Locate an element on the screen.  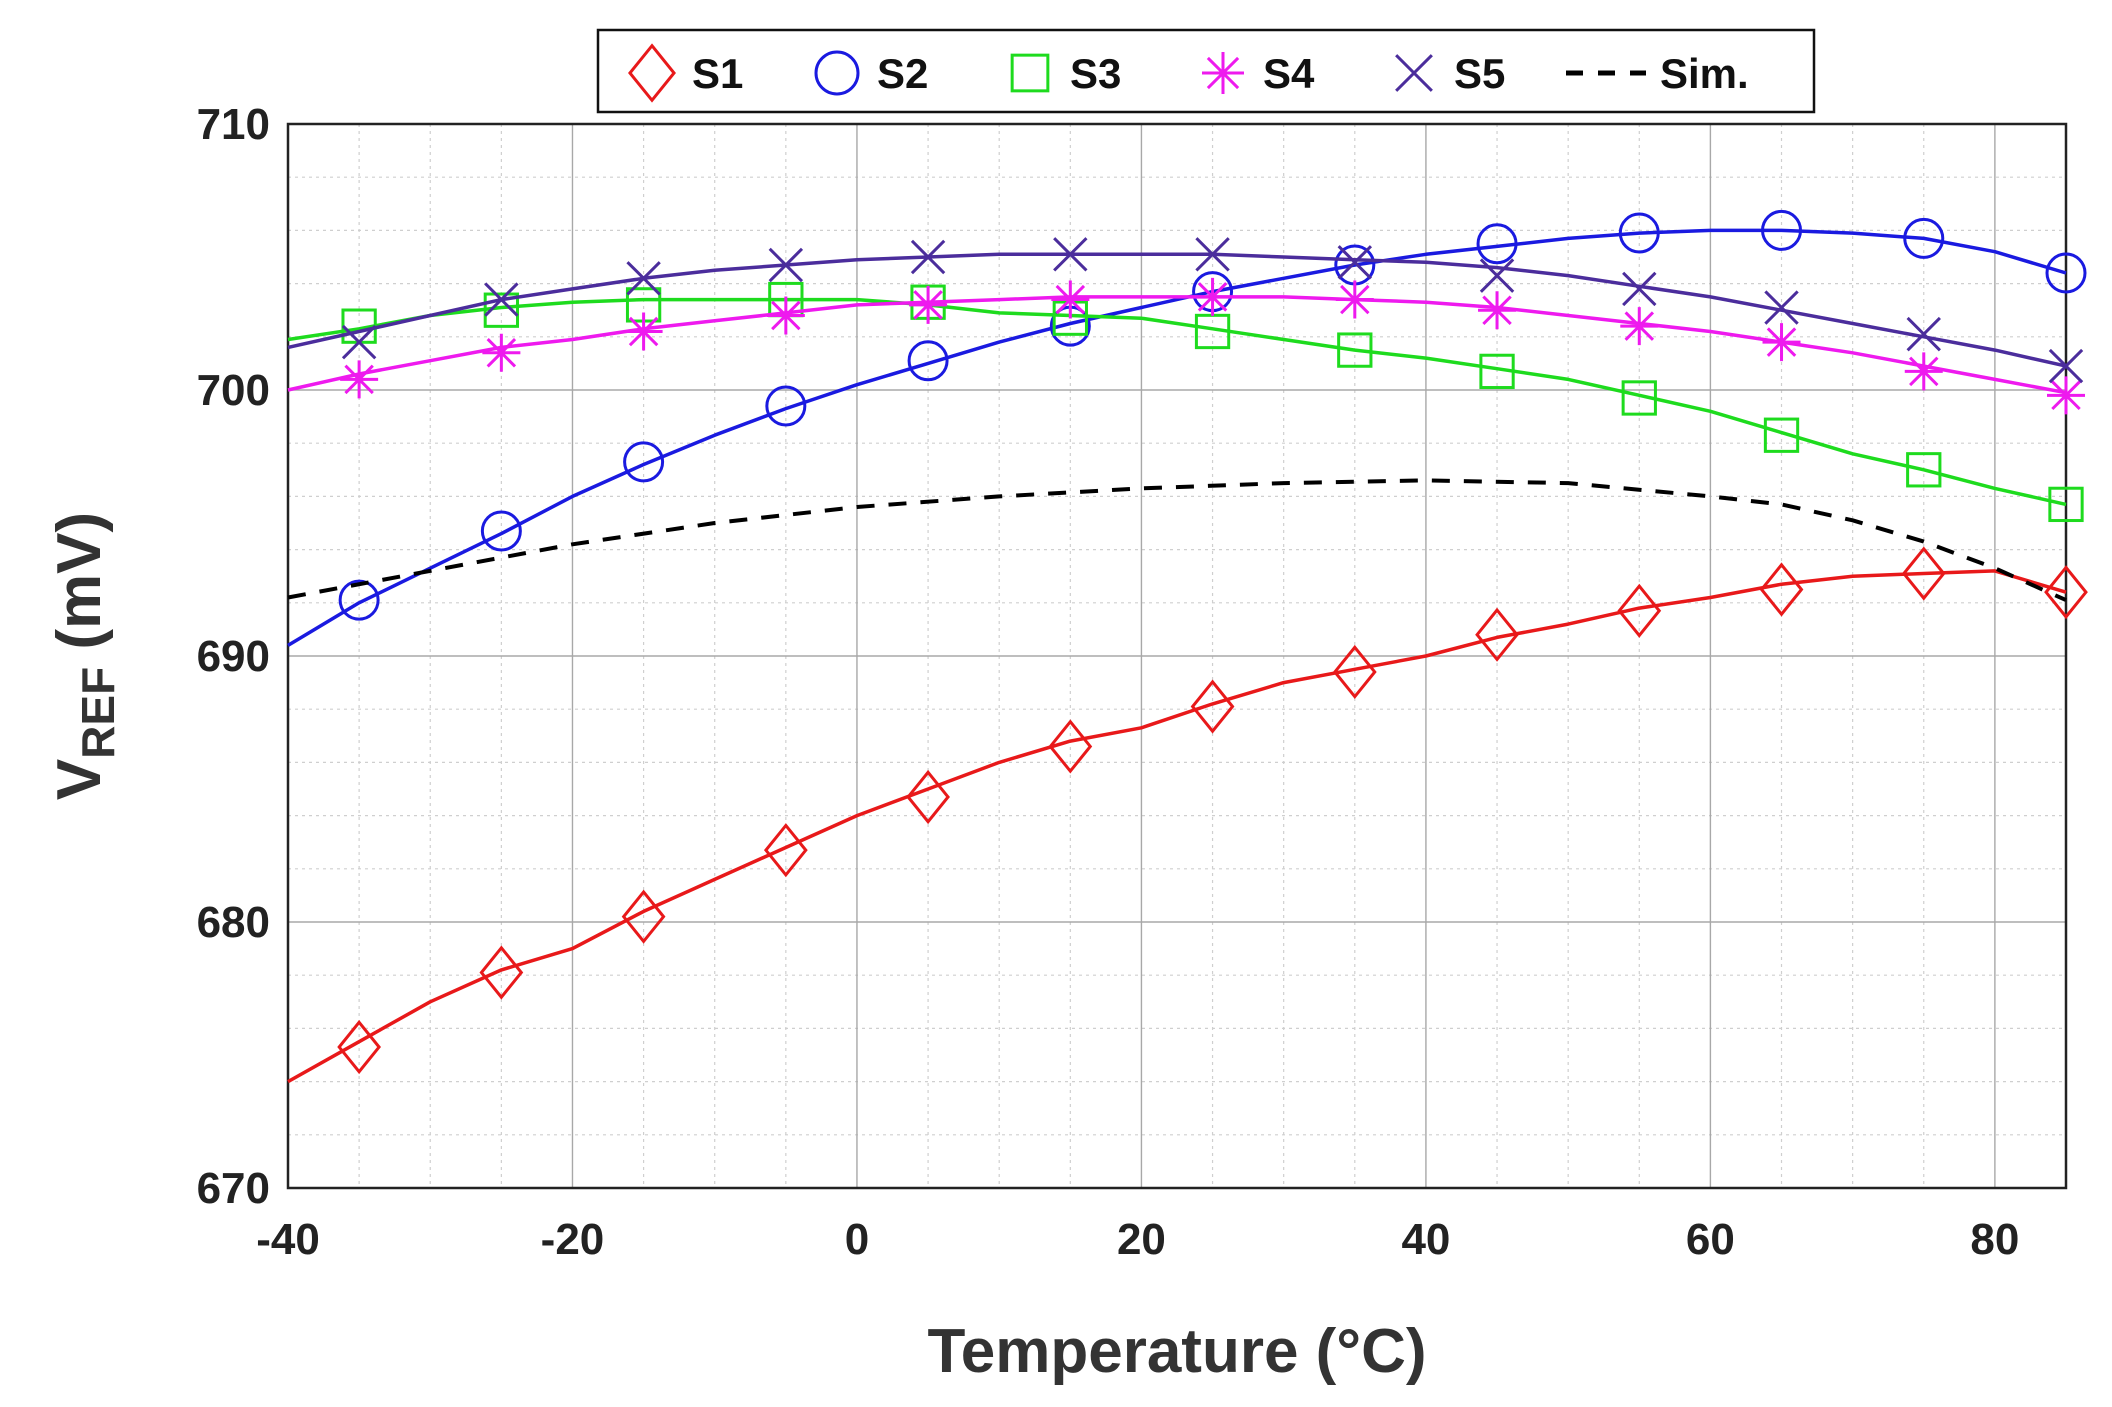
x-tick-label: 20 is located at coordinates (1141, 1239).